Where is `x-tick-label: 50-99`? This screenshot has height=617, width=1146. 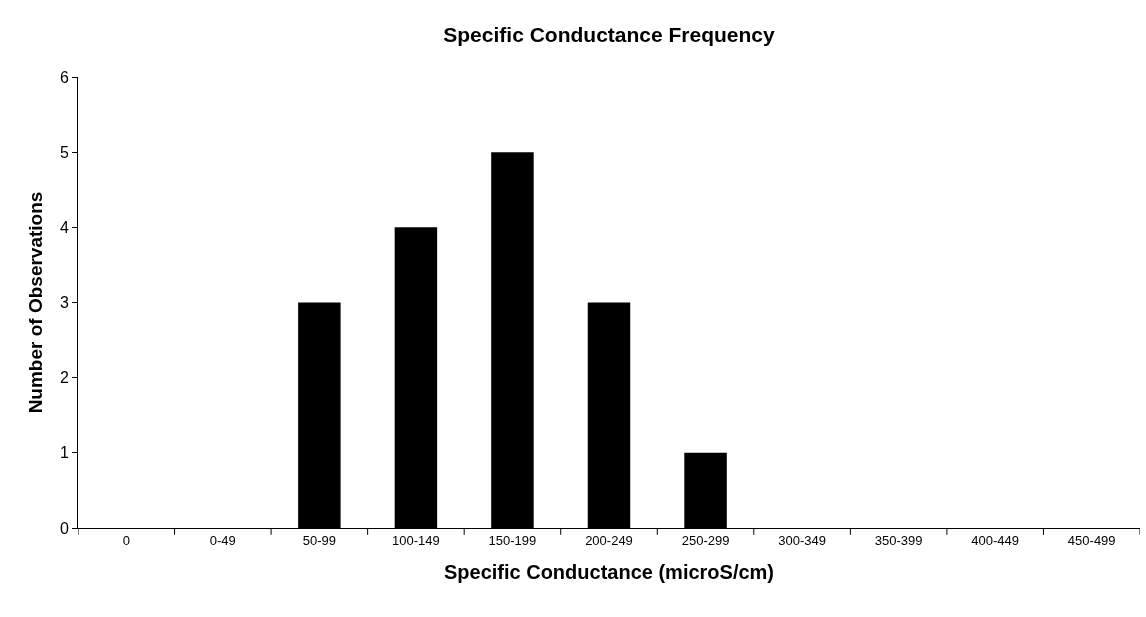
x-tick-label: 50-99 is located at coordinates (319, 540).